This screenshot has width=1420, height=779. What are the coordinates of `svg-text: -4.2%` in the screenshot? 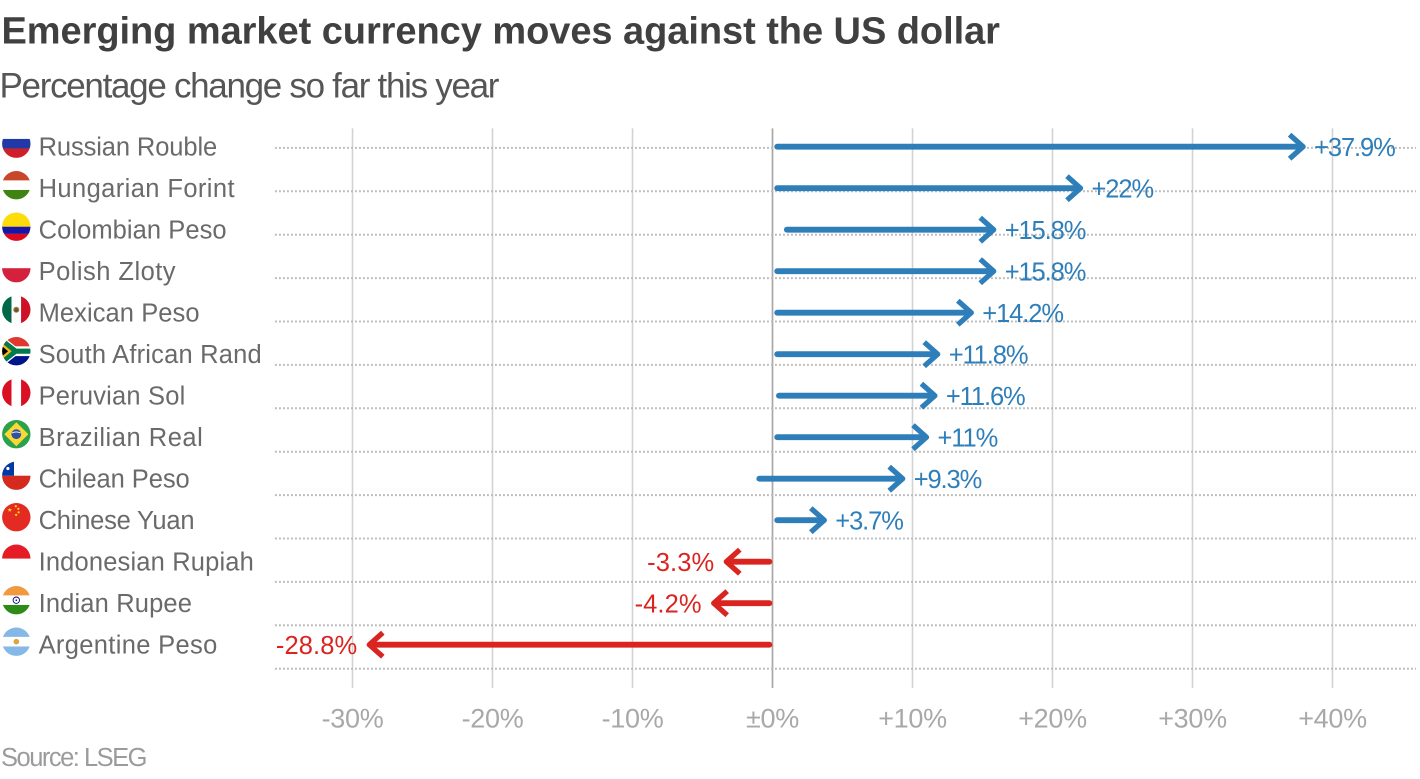 It's located at (668, 605).